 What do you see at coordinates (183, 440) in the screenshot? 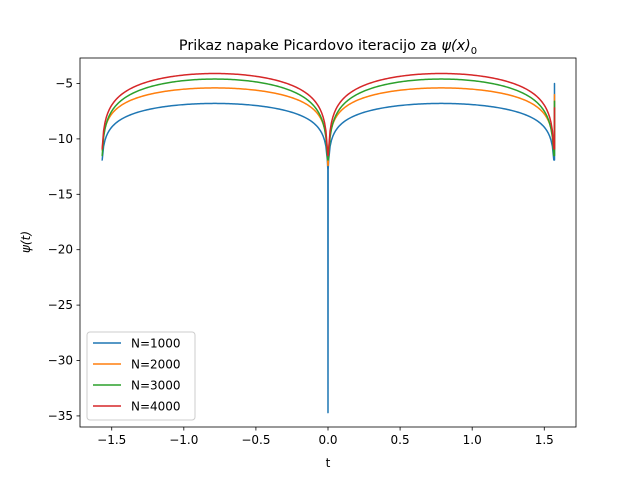
I see `x-tick-label: −1.0` at bounding box center [183, 440].